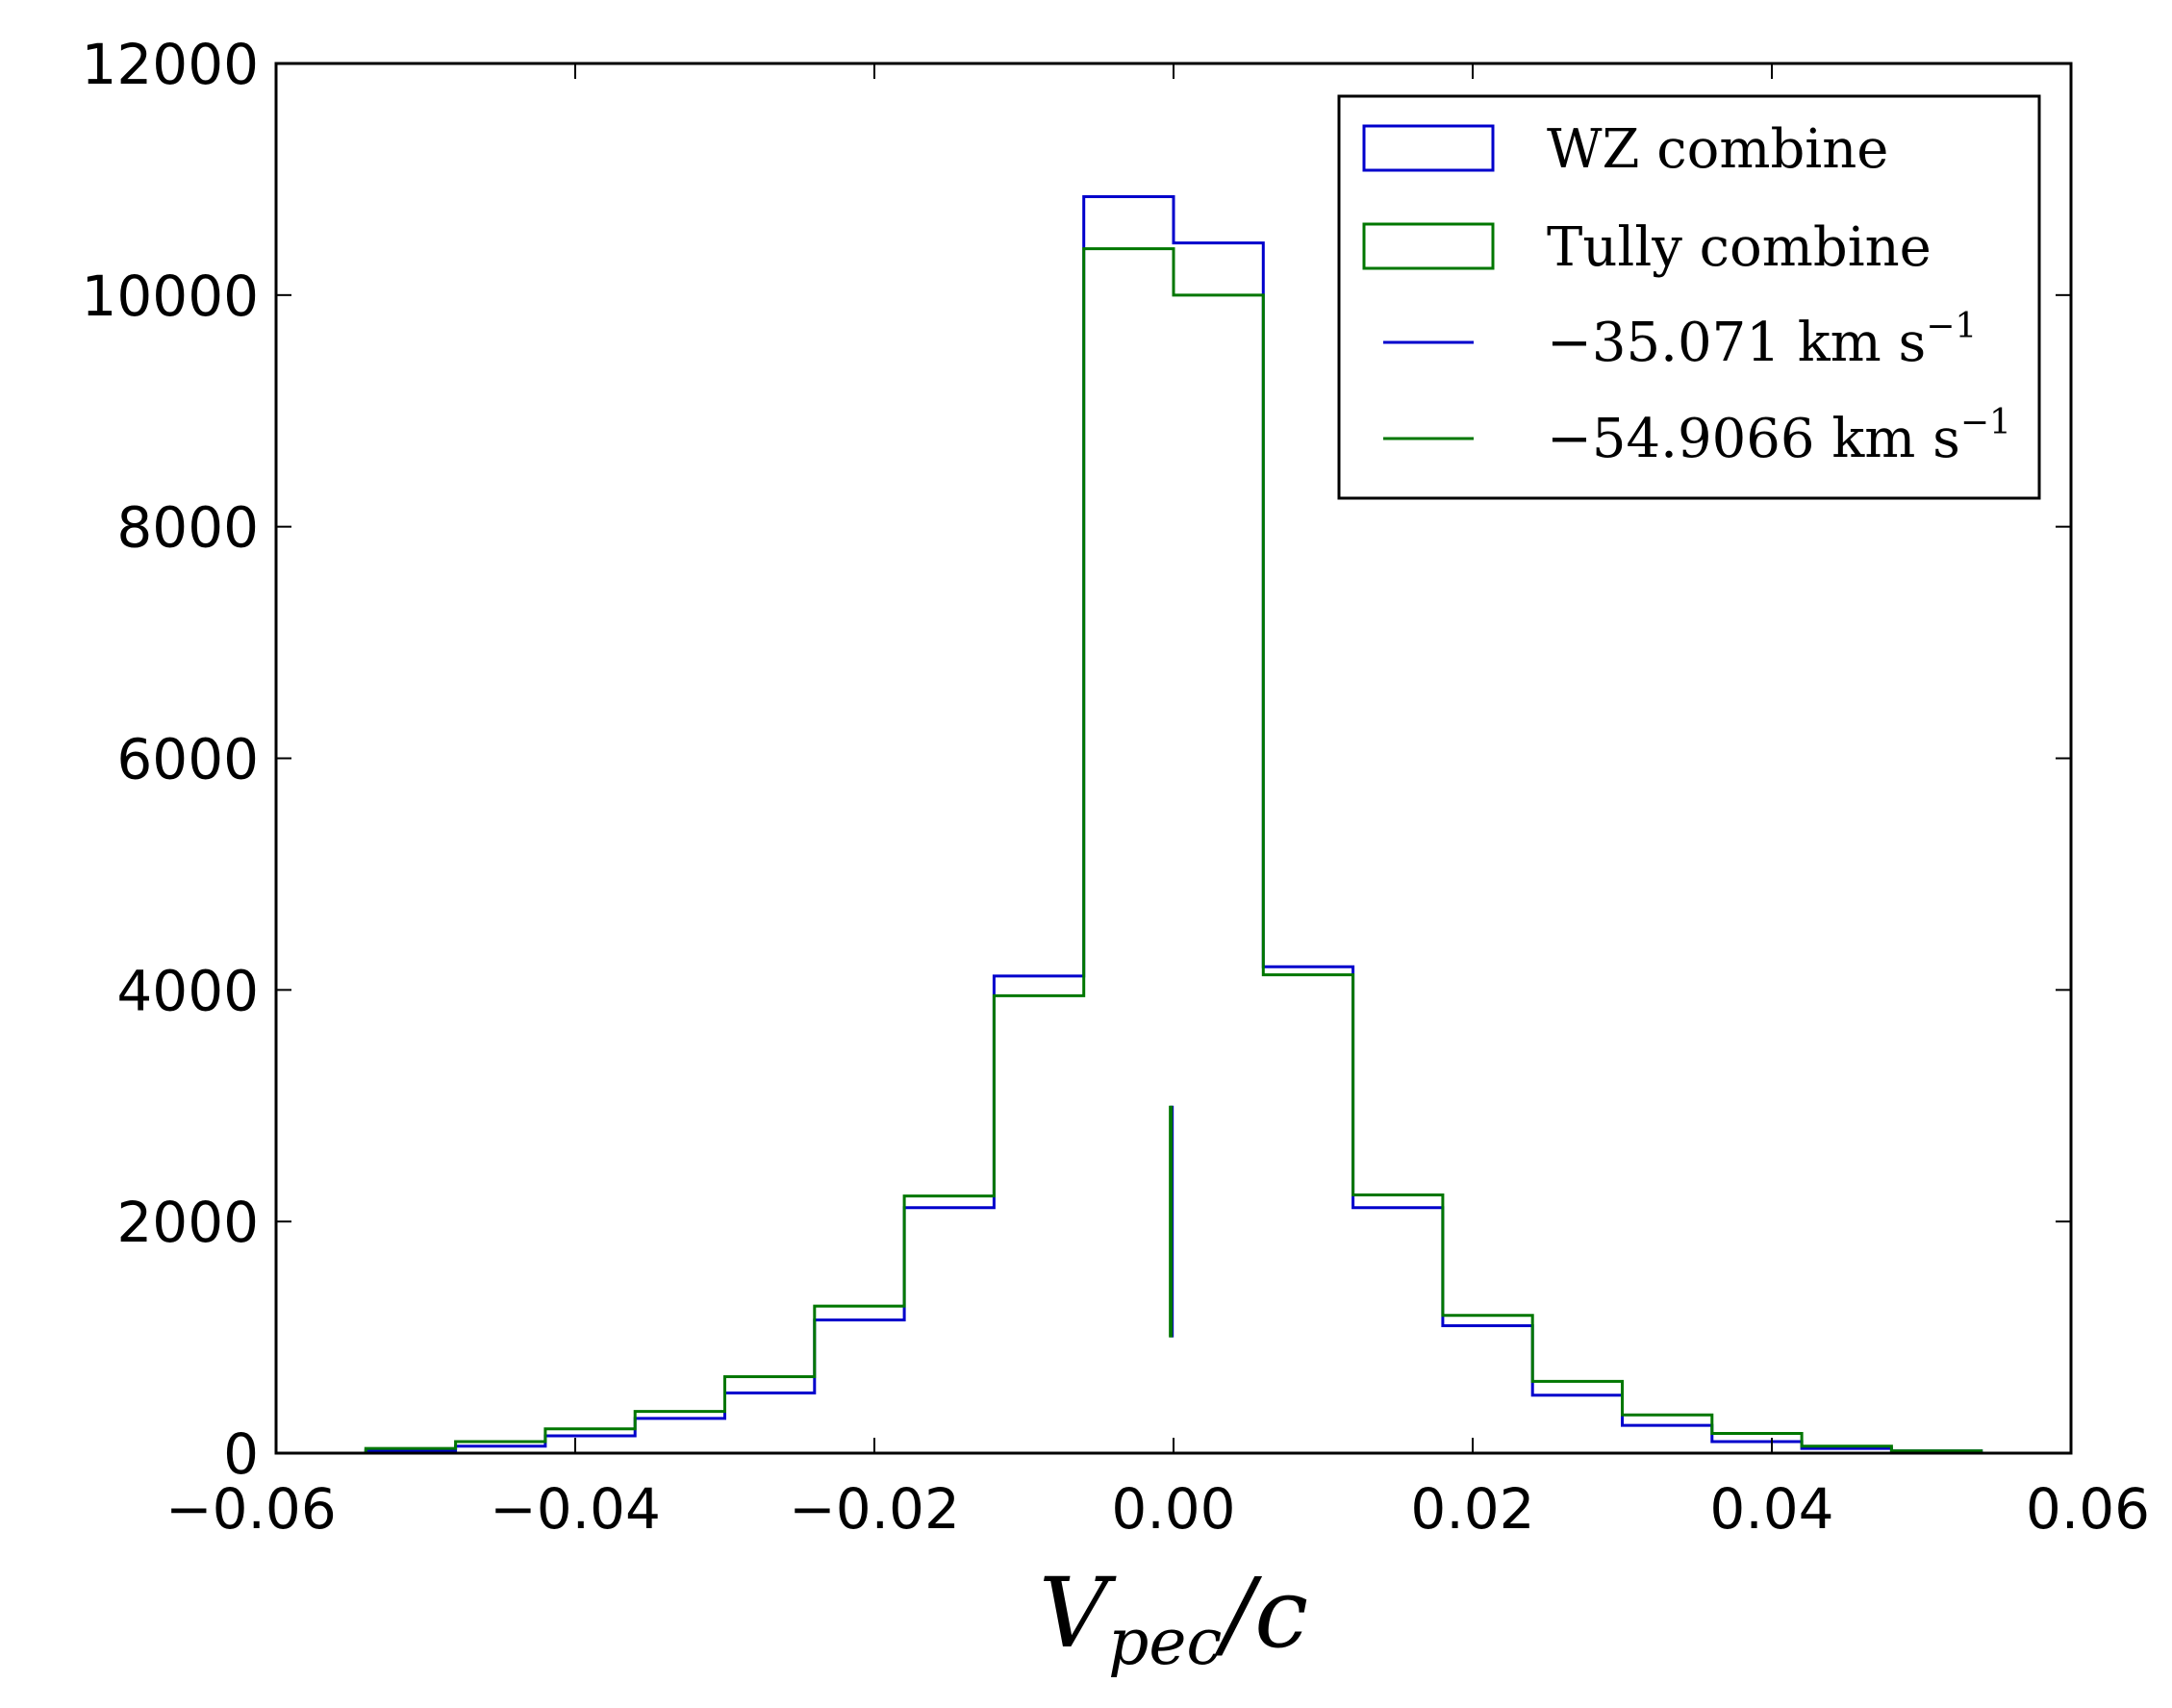 This screenshot has height=1708, width=2172. Describe the element at coordinates (1717, 149) in the screenshot. I see `legend-label-wz-combine: WZ combine` at that location.